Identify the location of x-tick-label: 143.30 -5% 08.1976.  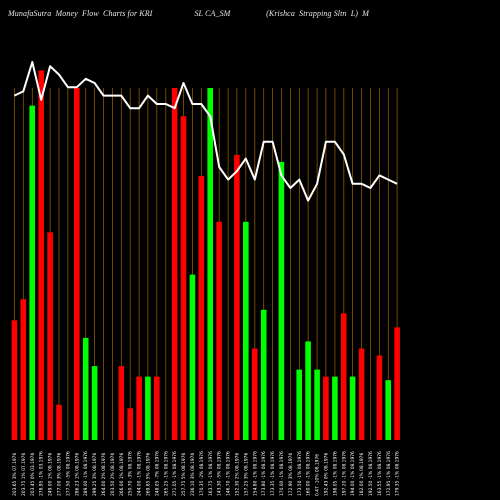
(220, 473).